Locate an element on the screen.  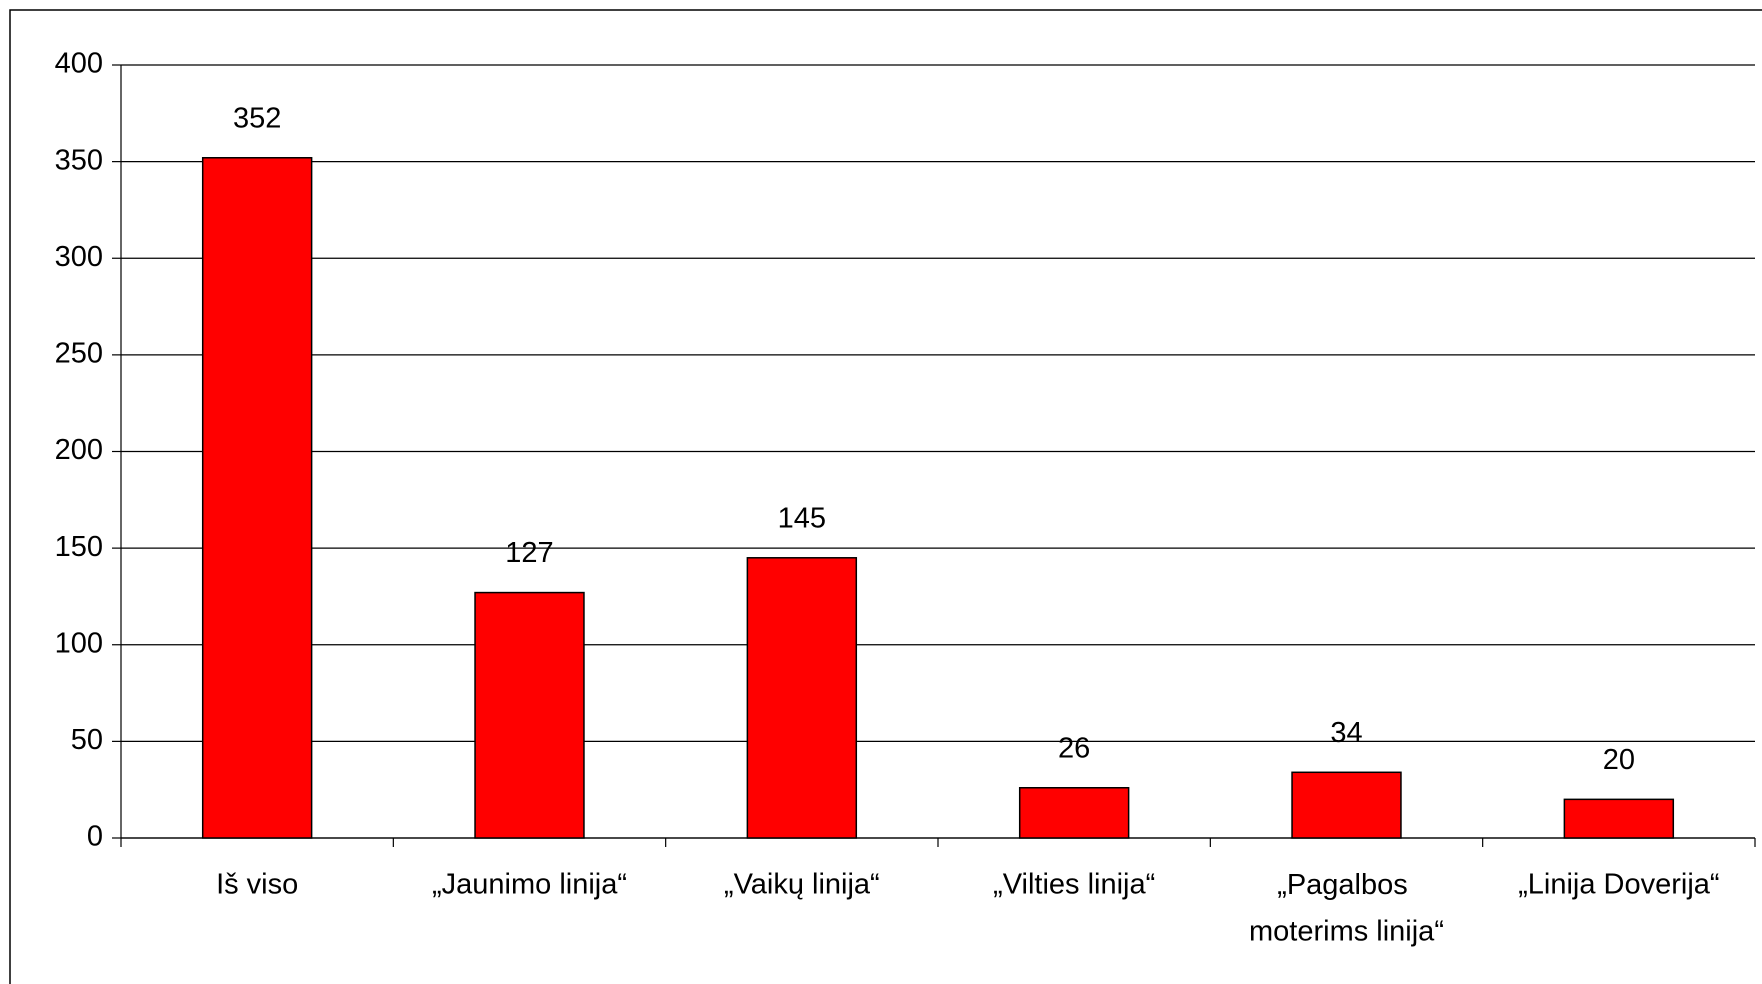
data-label: 20 is located at coordinates (1619, 760).